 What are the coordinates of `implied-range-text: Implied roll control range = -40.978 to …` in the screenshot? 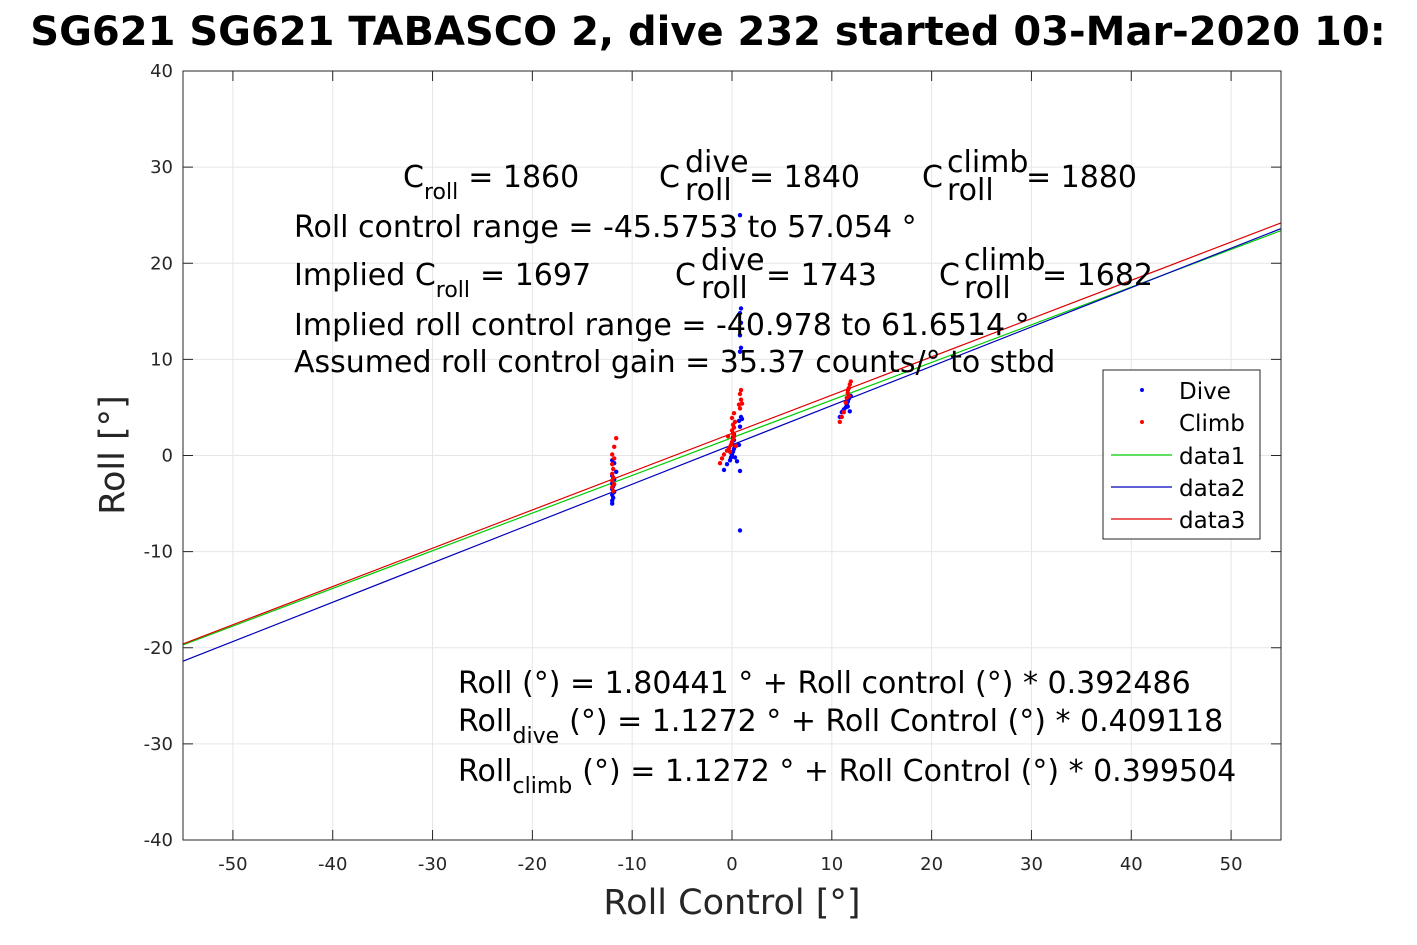 It's located at (662, 325).